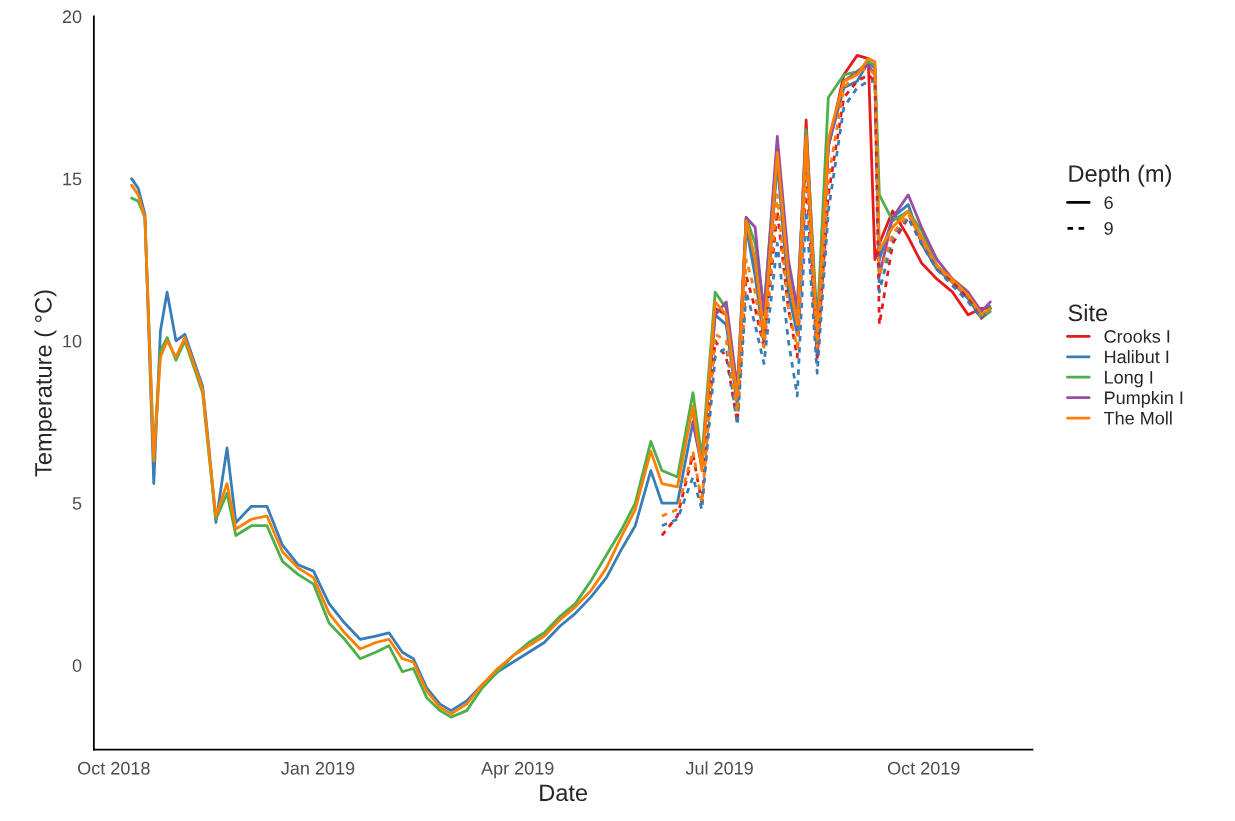 The height and width of the screenshot is (821, 1235). Describe the element at coordinates (318, 768) in the screenshot. I see `x-tick-label: Jan 2019` at that location.